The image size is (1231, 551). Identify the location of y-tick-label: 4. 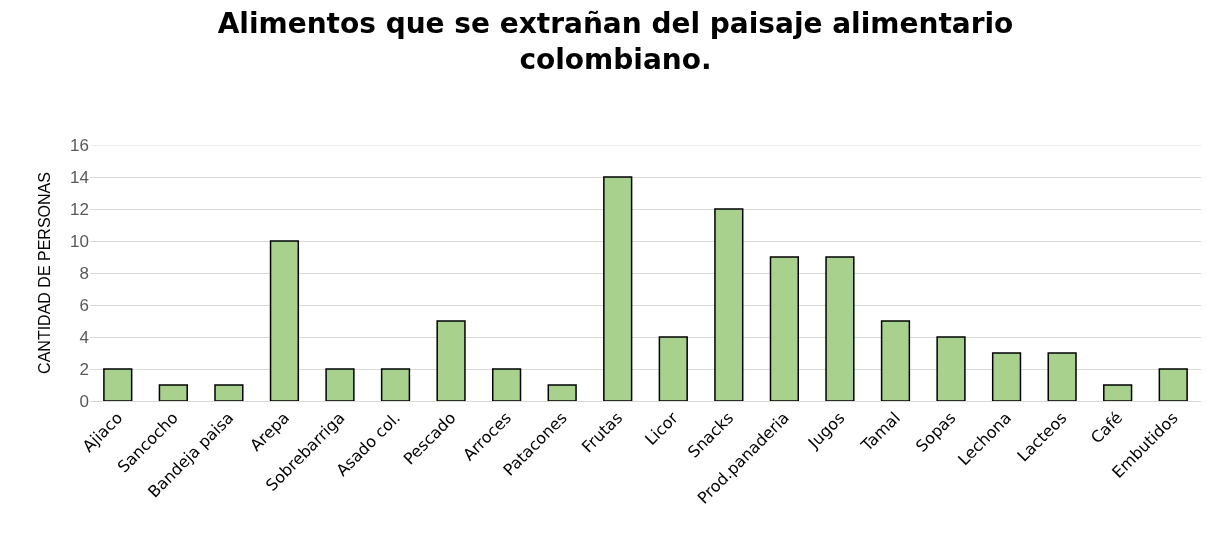
(84, 337).